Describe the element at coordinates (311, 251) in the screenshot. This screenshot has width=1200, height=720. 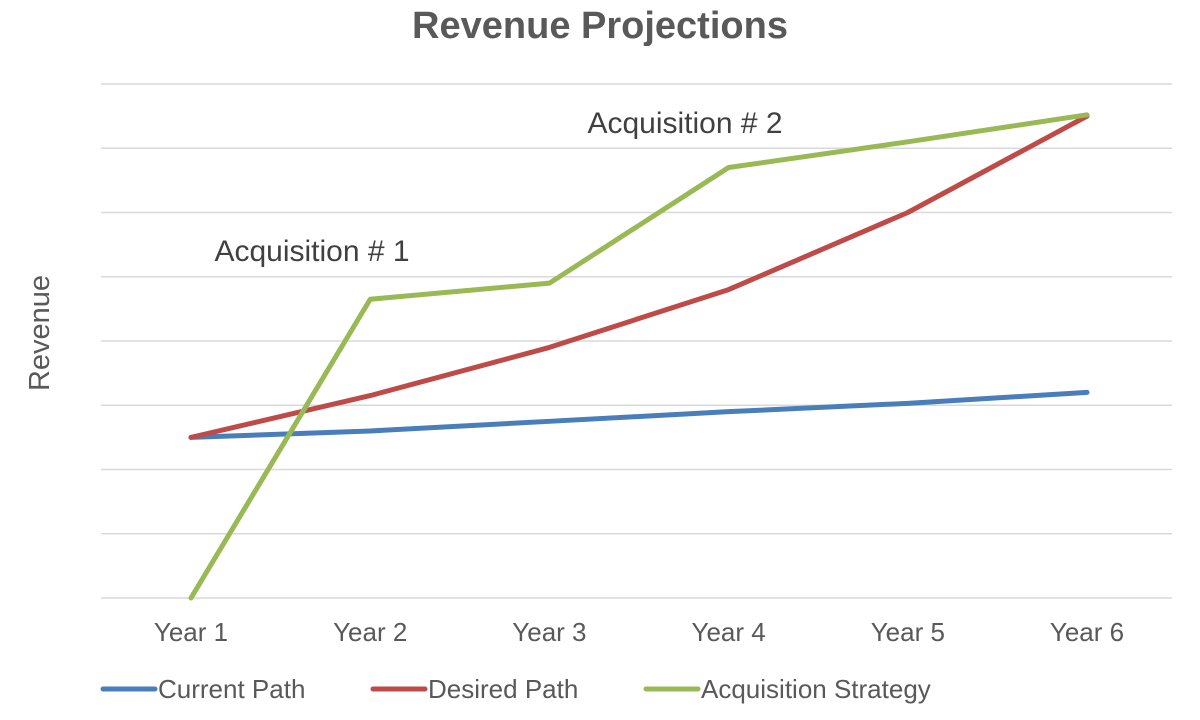
I see `annotation-acquisition-1: Acquisition # 1` at that location.